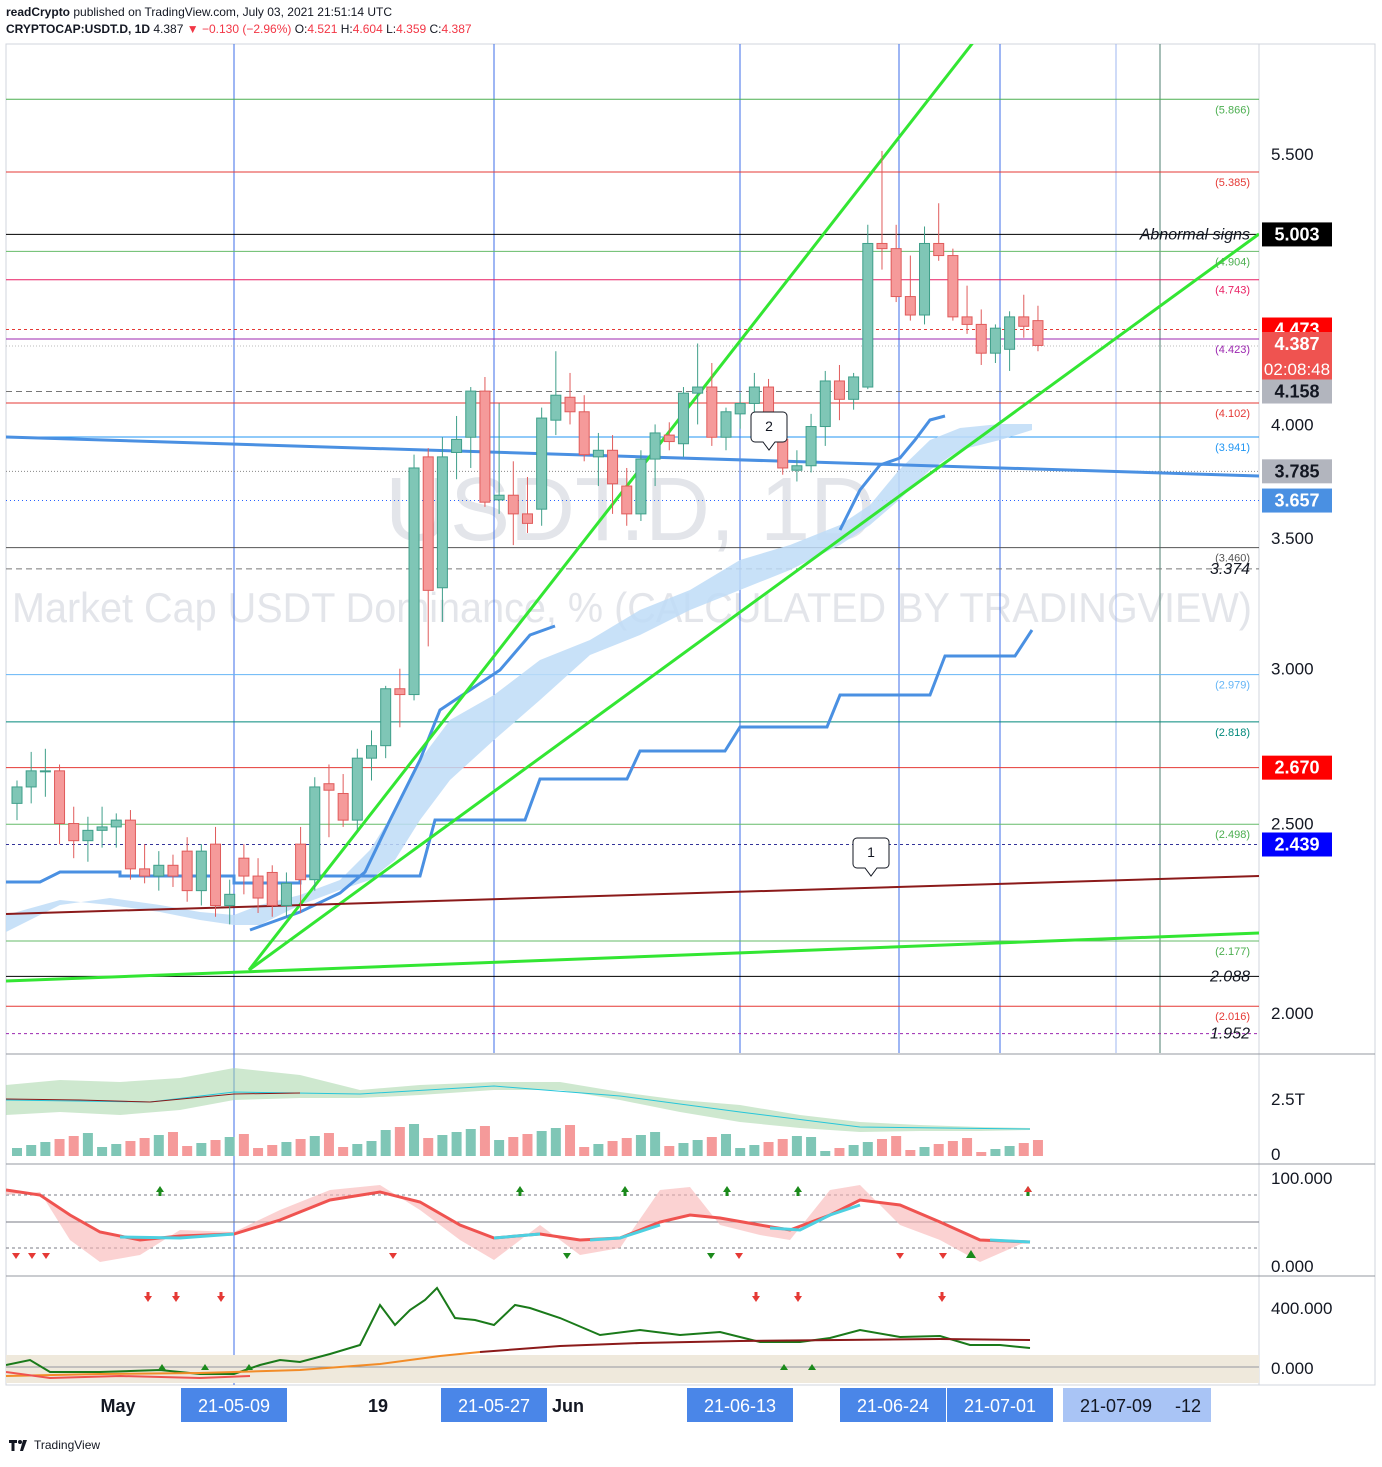  I want to click on volume-zero-label: 0, so click(1275, 1154).